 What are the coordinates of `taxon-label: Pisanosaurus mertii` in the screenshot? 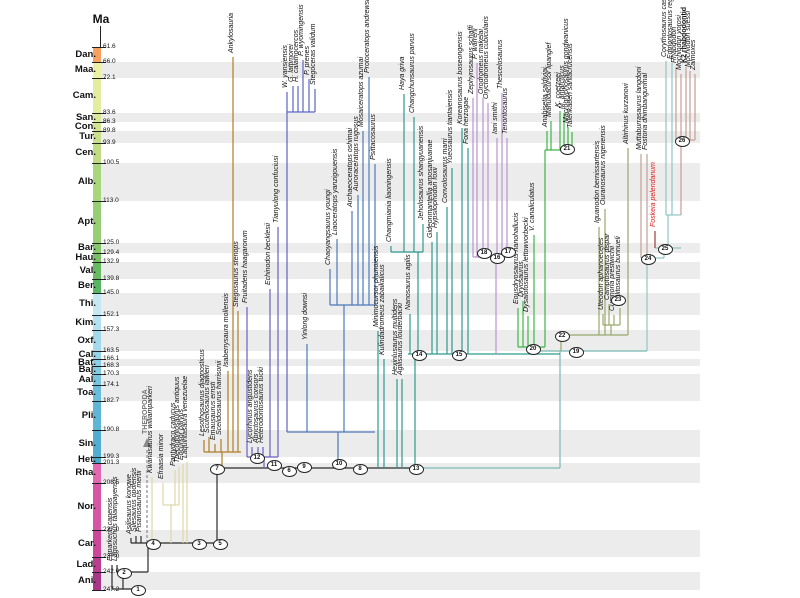 It's located at (139, 501).